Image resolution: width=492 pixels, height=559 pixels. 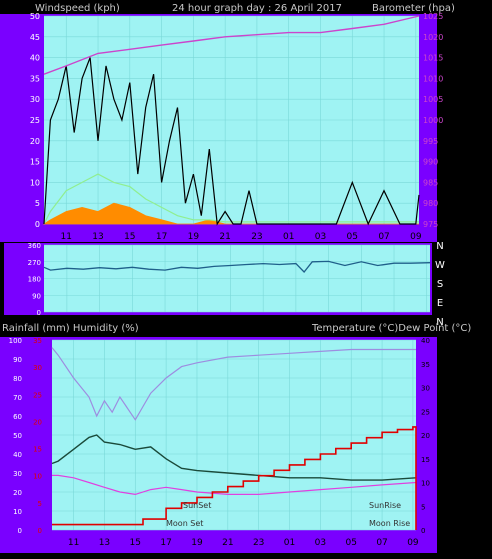 I want to click on barometer-tick-label: 980, so click(x=430, y=203).